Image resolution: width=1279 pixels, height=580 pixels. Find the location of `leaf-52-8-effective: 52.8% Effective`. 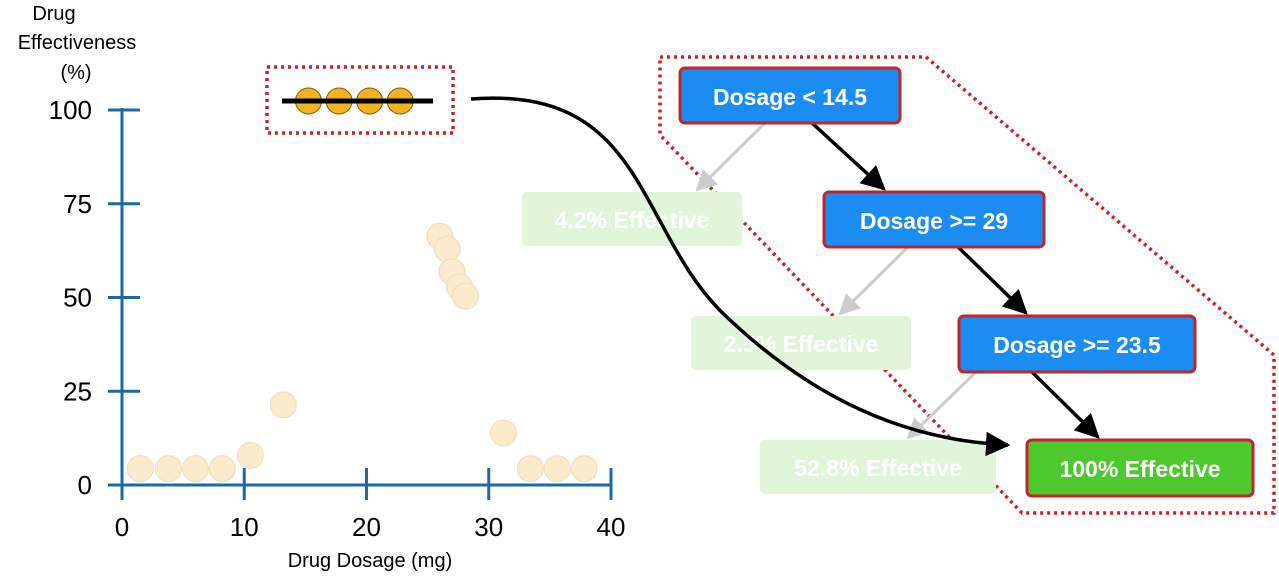

leaf-52-8-effective: 52.8% Effective is located at coordinates (878, 467).